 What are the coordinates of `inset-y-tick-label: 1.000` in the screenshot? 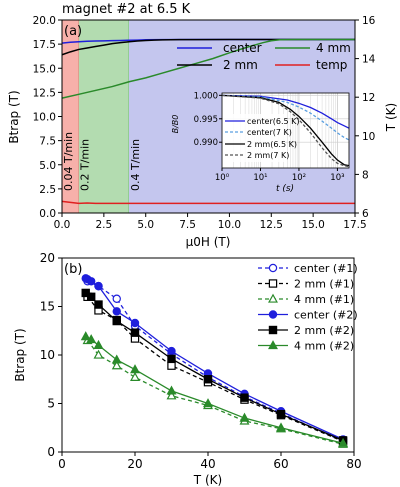 It's located at (206, 96).